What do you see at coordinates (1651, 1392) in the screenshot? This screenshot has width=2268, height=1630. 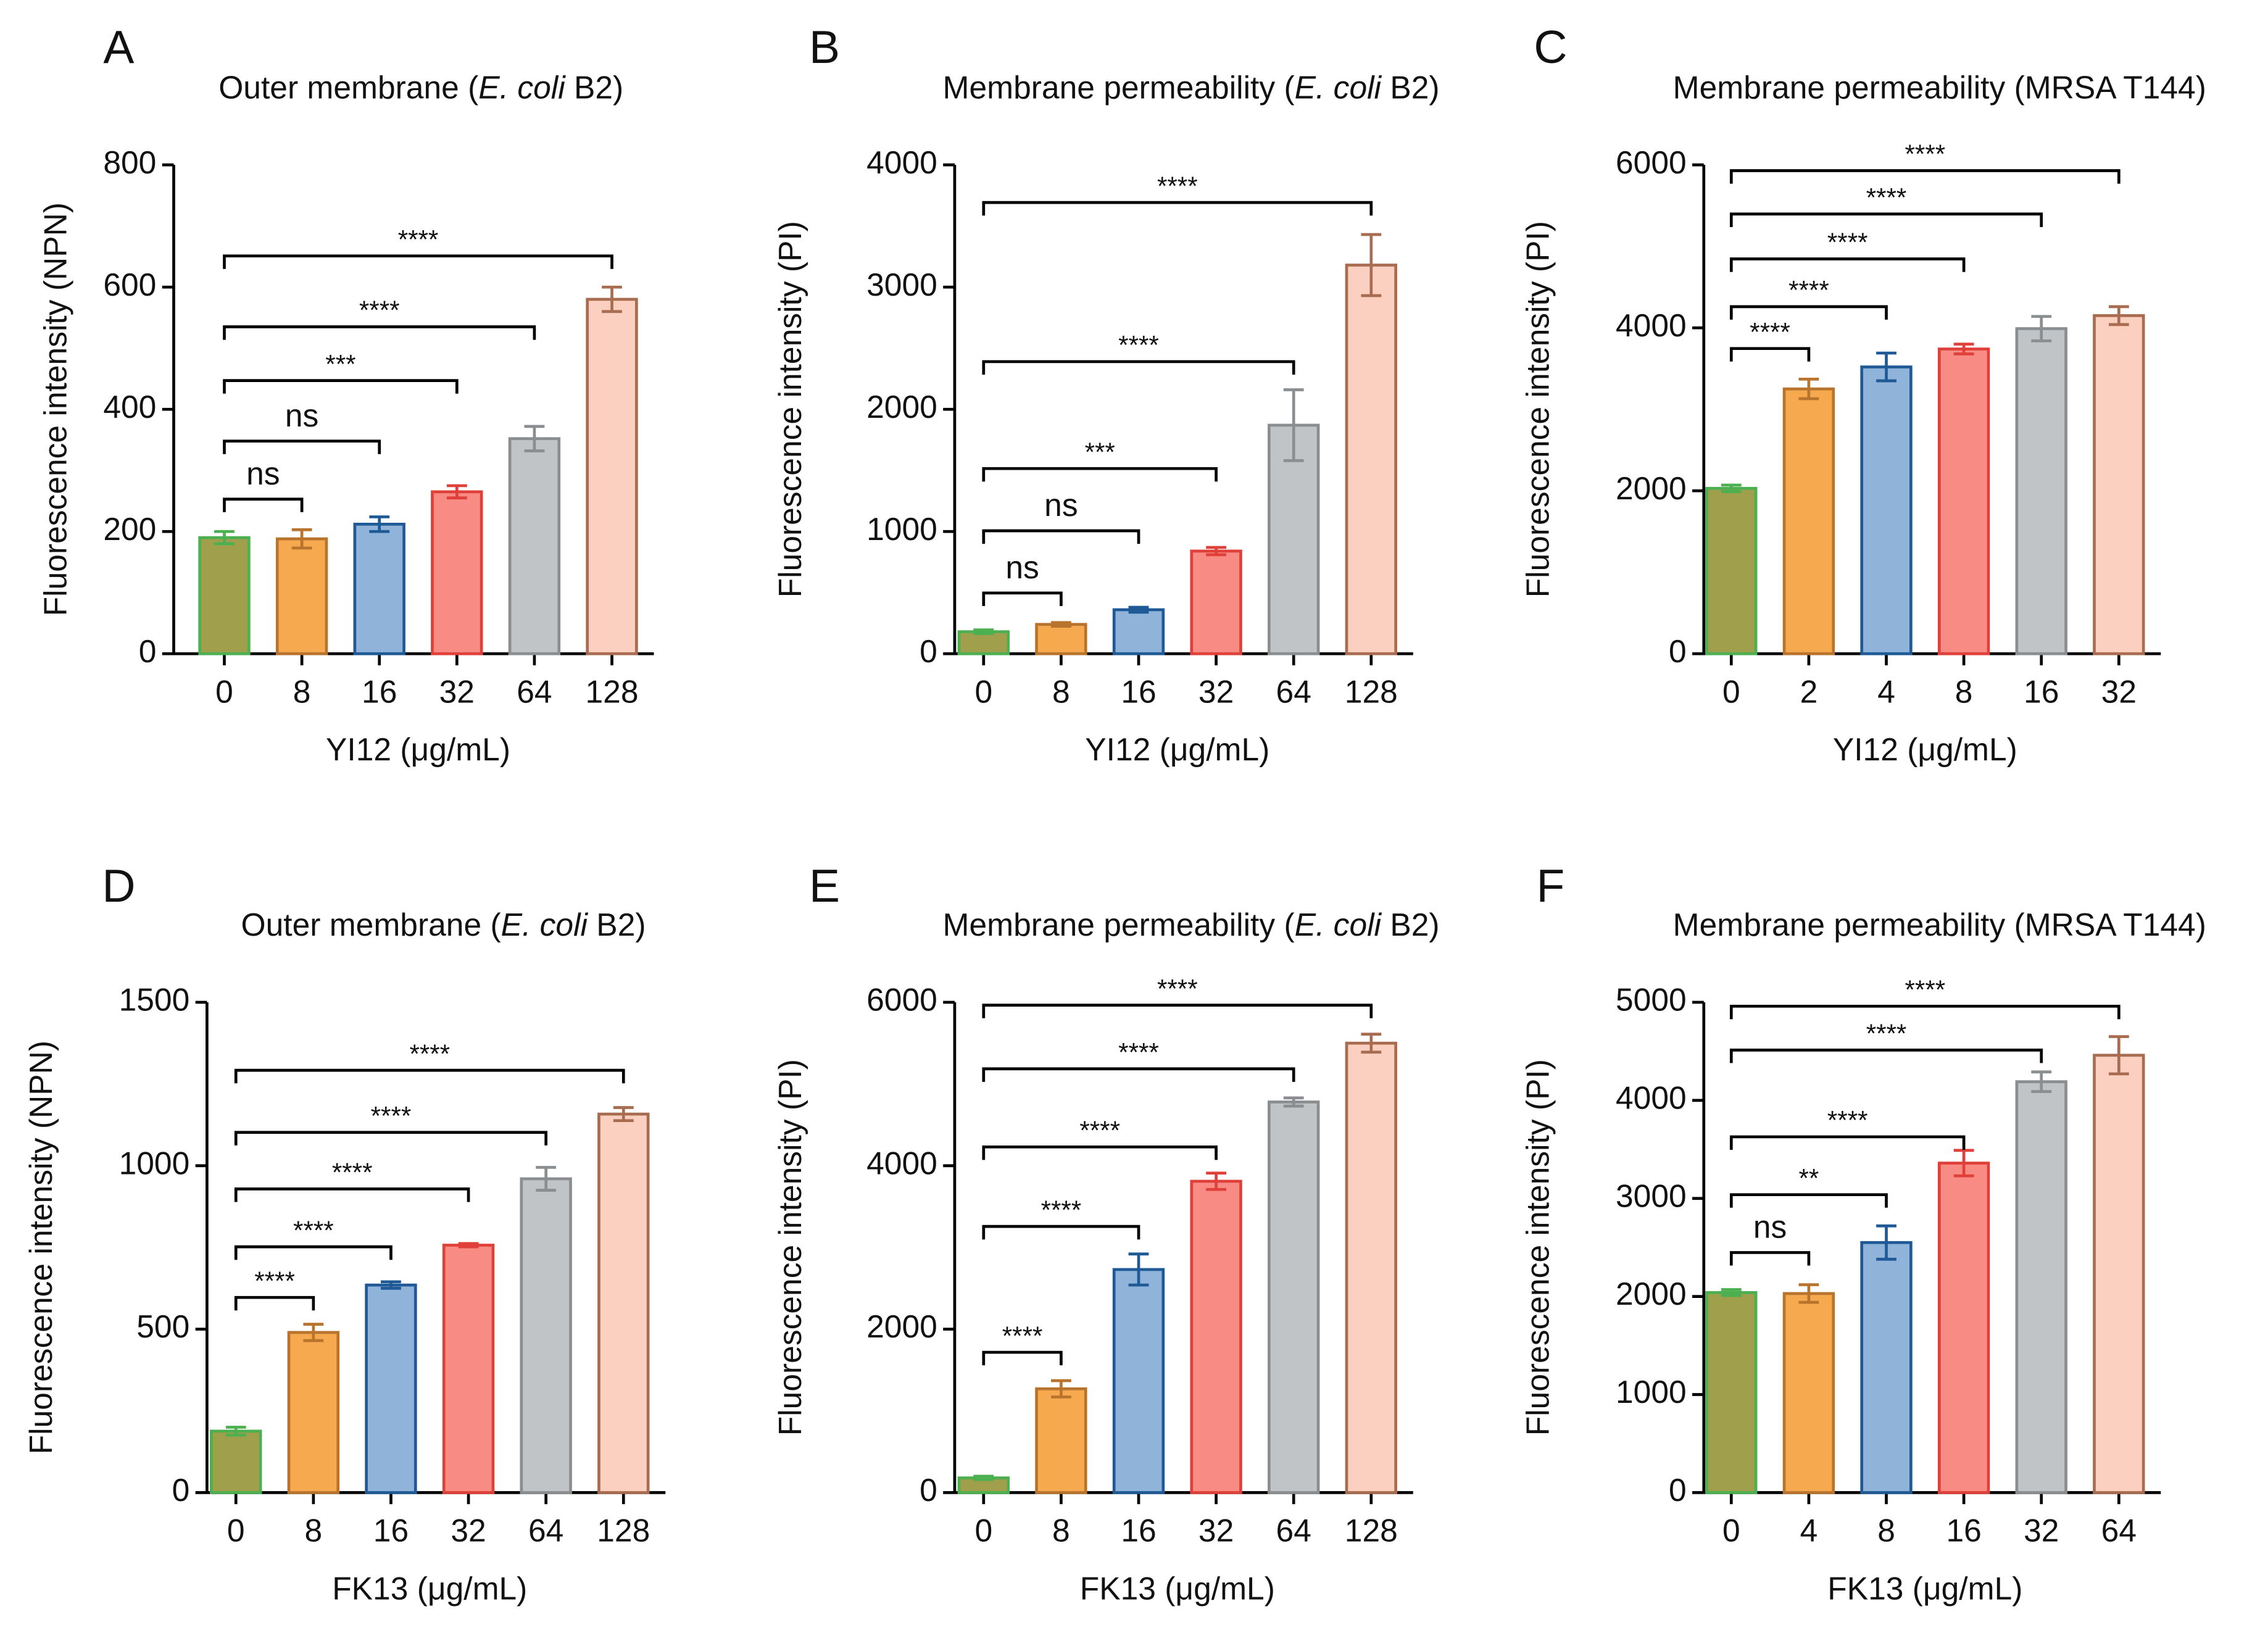 I see `y-tick-label: 1000` at bounding box center [1651, 1392].